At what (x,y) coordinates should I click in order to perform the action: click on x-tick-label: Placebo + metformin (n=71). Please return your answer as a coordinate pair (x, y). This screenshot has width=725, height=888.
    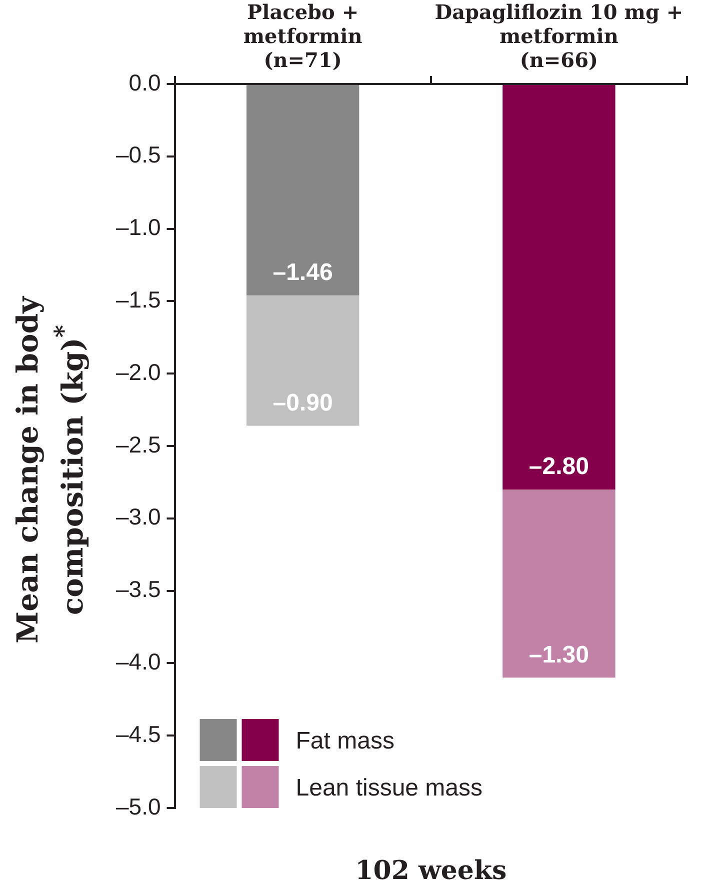
    Looking at the image, I should click on (303, 36).